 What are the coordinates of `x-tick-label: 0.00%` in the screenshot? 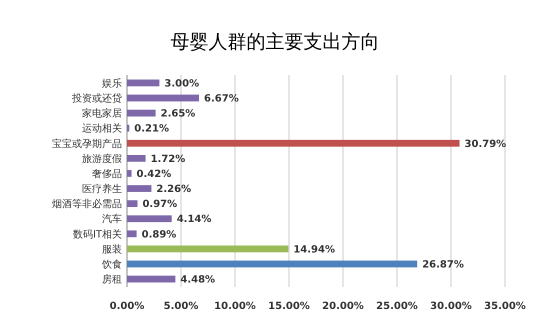 It's located at (127, 306).